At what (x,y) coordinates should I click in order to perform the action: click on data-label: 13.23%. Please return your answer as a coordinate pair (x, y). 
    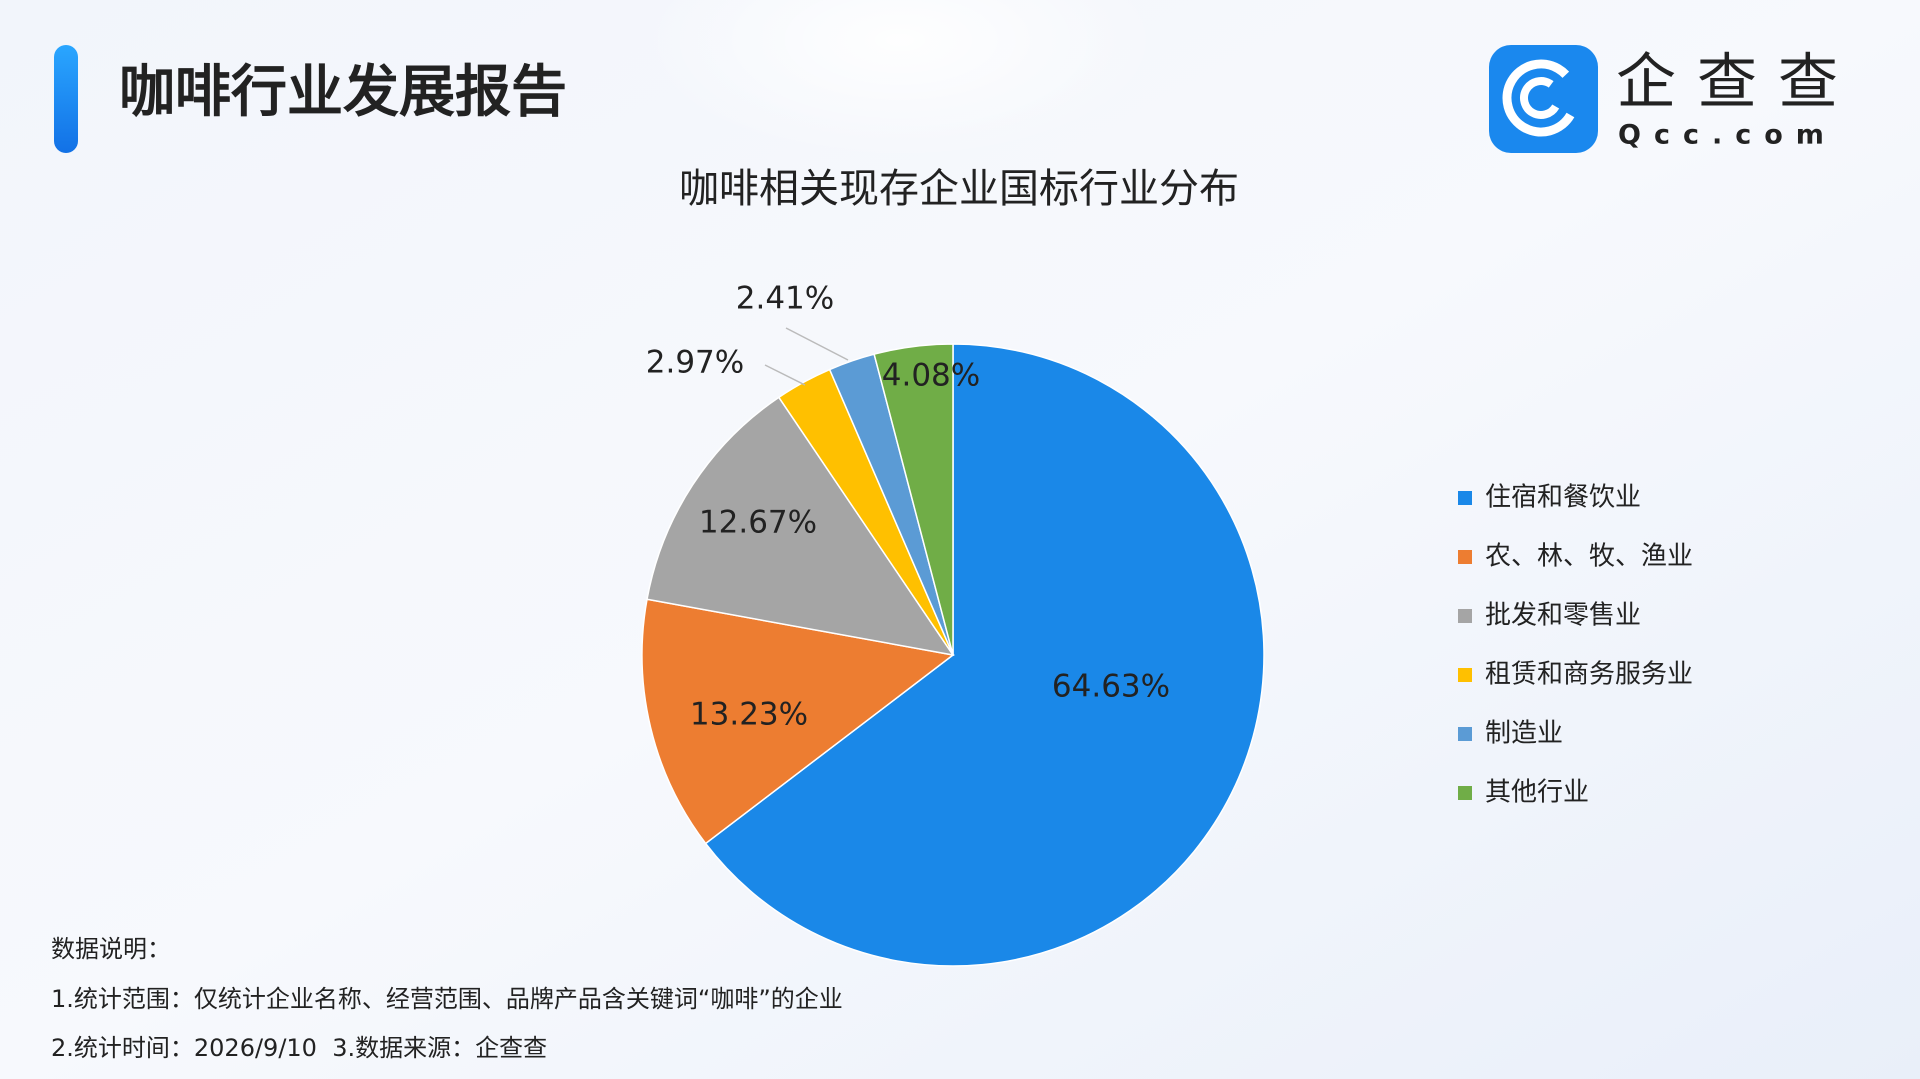
    Looking at the image, I should click on (749, 715).